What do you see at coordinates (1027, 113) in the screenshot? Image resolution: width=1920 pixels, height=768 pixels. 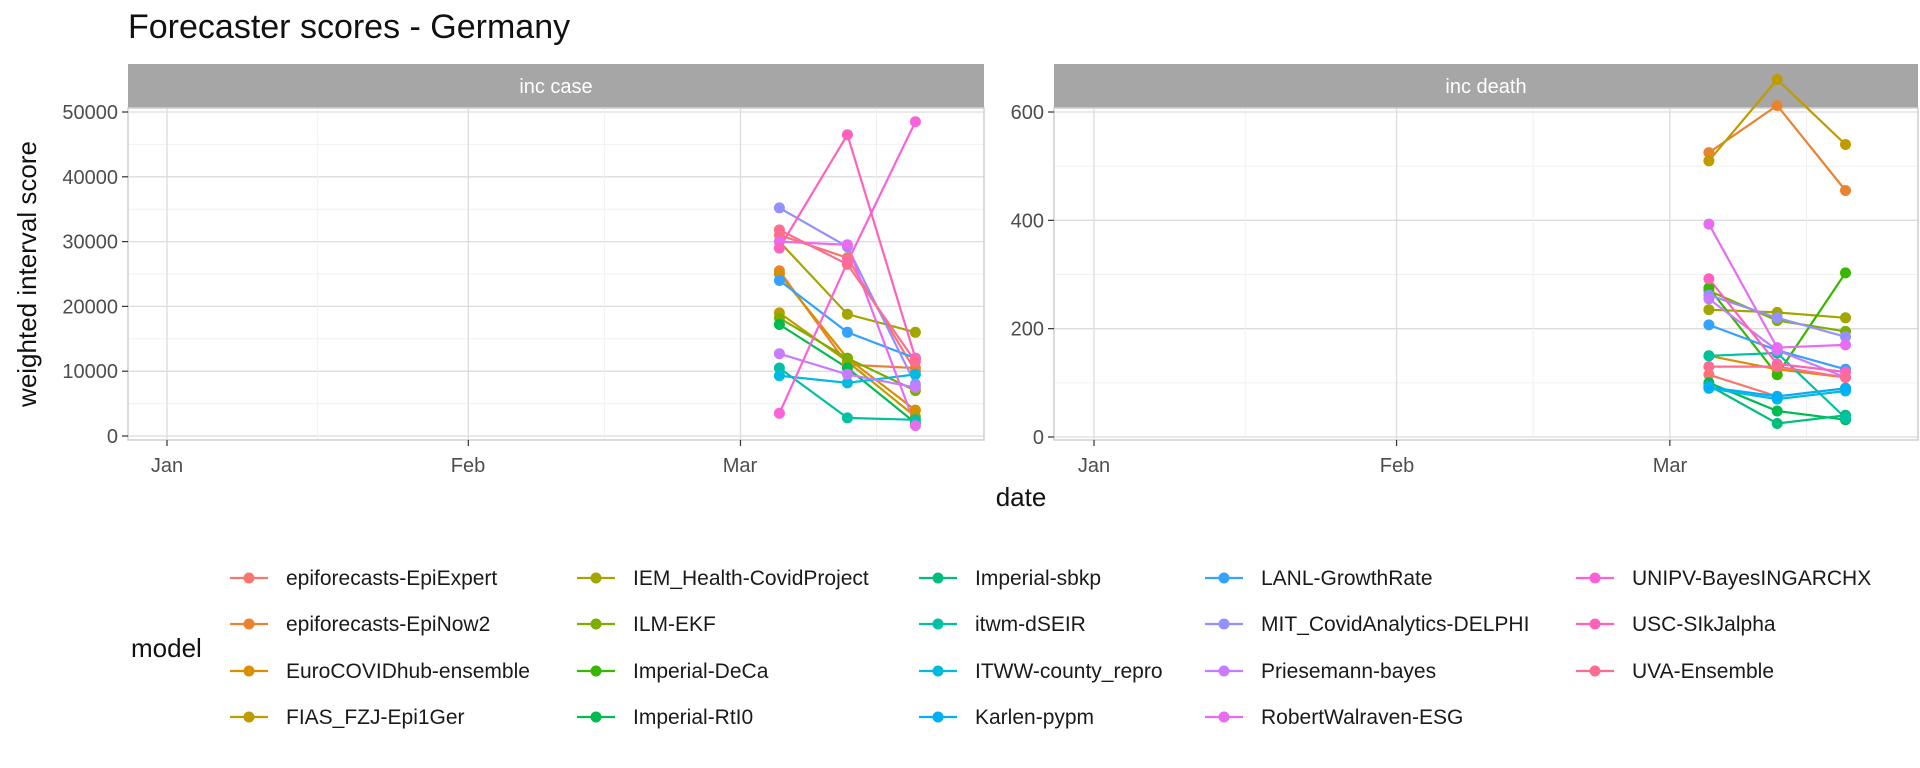 I see `y-tick-label: 600` at bounding box center [1027, 113].